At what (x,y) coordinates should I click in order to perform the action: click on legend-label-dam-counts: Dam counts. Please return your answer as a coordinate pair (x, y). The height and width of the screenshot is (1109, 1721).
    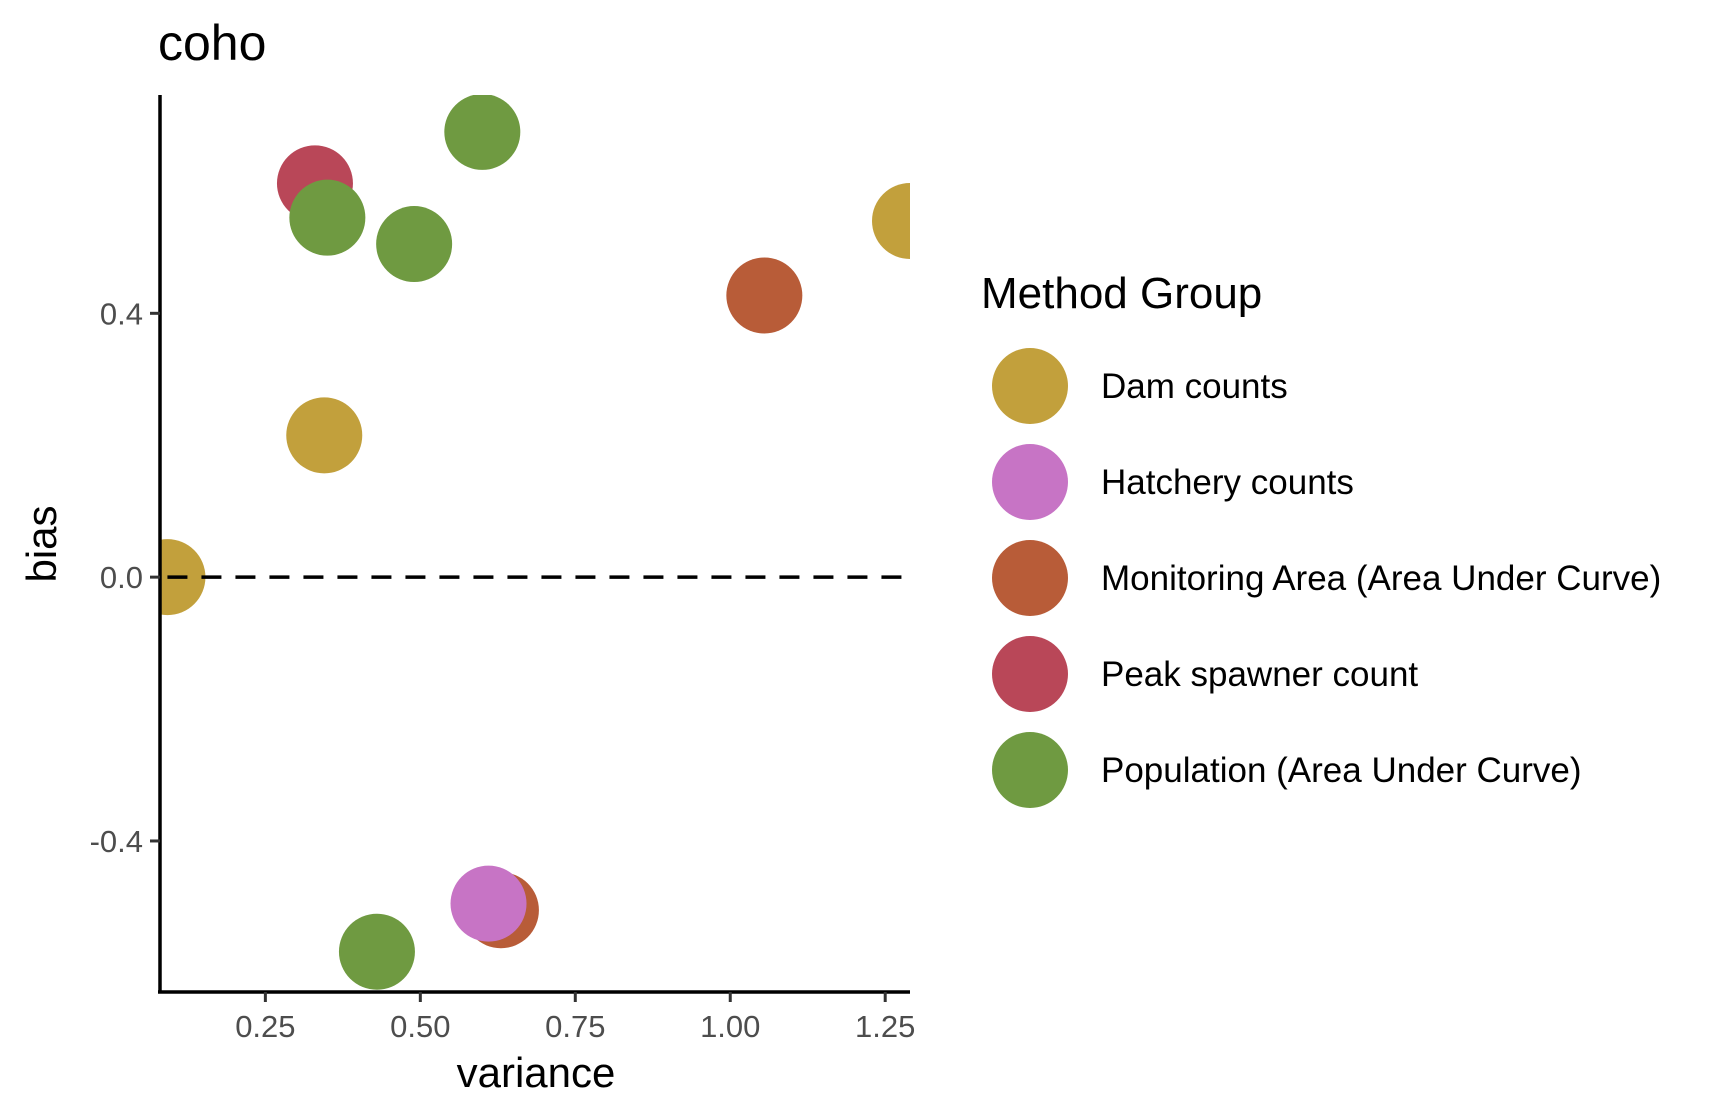
    Looking at the image, I should click on (1194, 386).